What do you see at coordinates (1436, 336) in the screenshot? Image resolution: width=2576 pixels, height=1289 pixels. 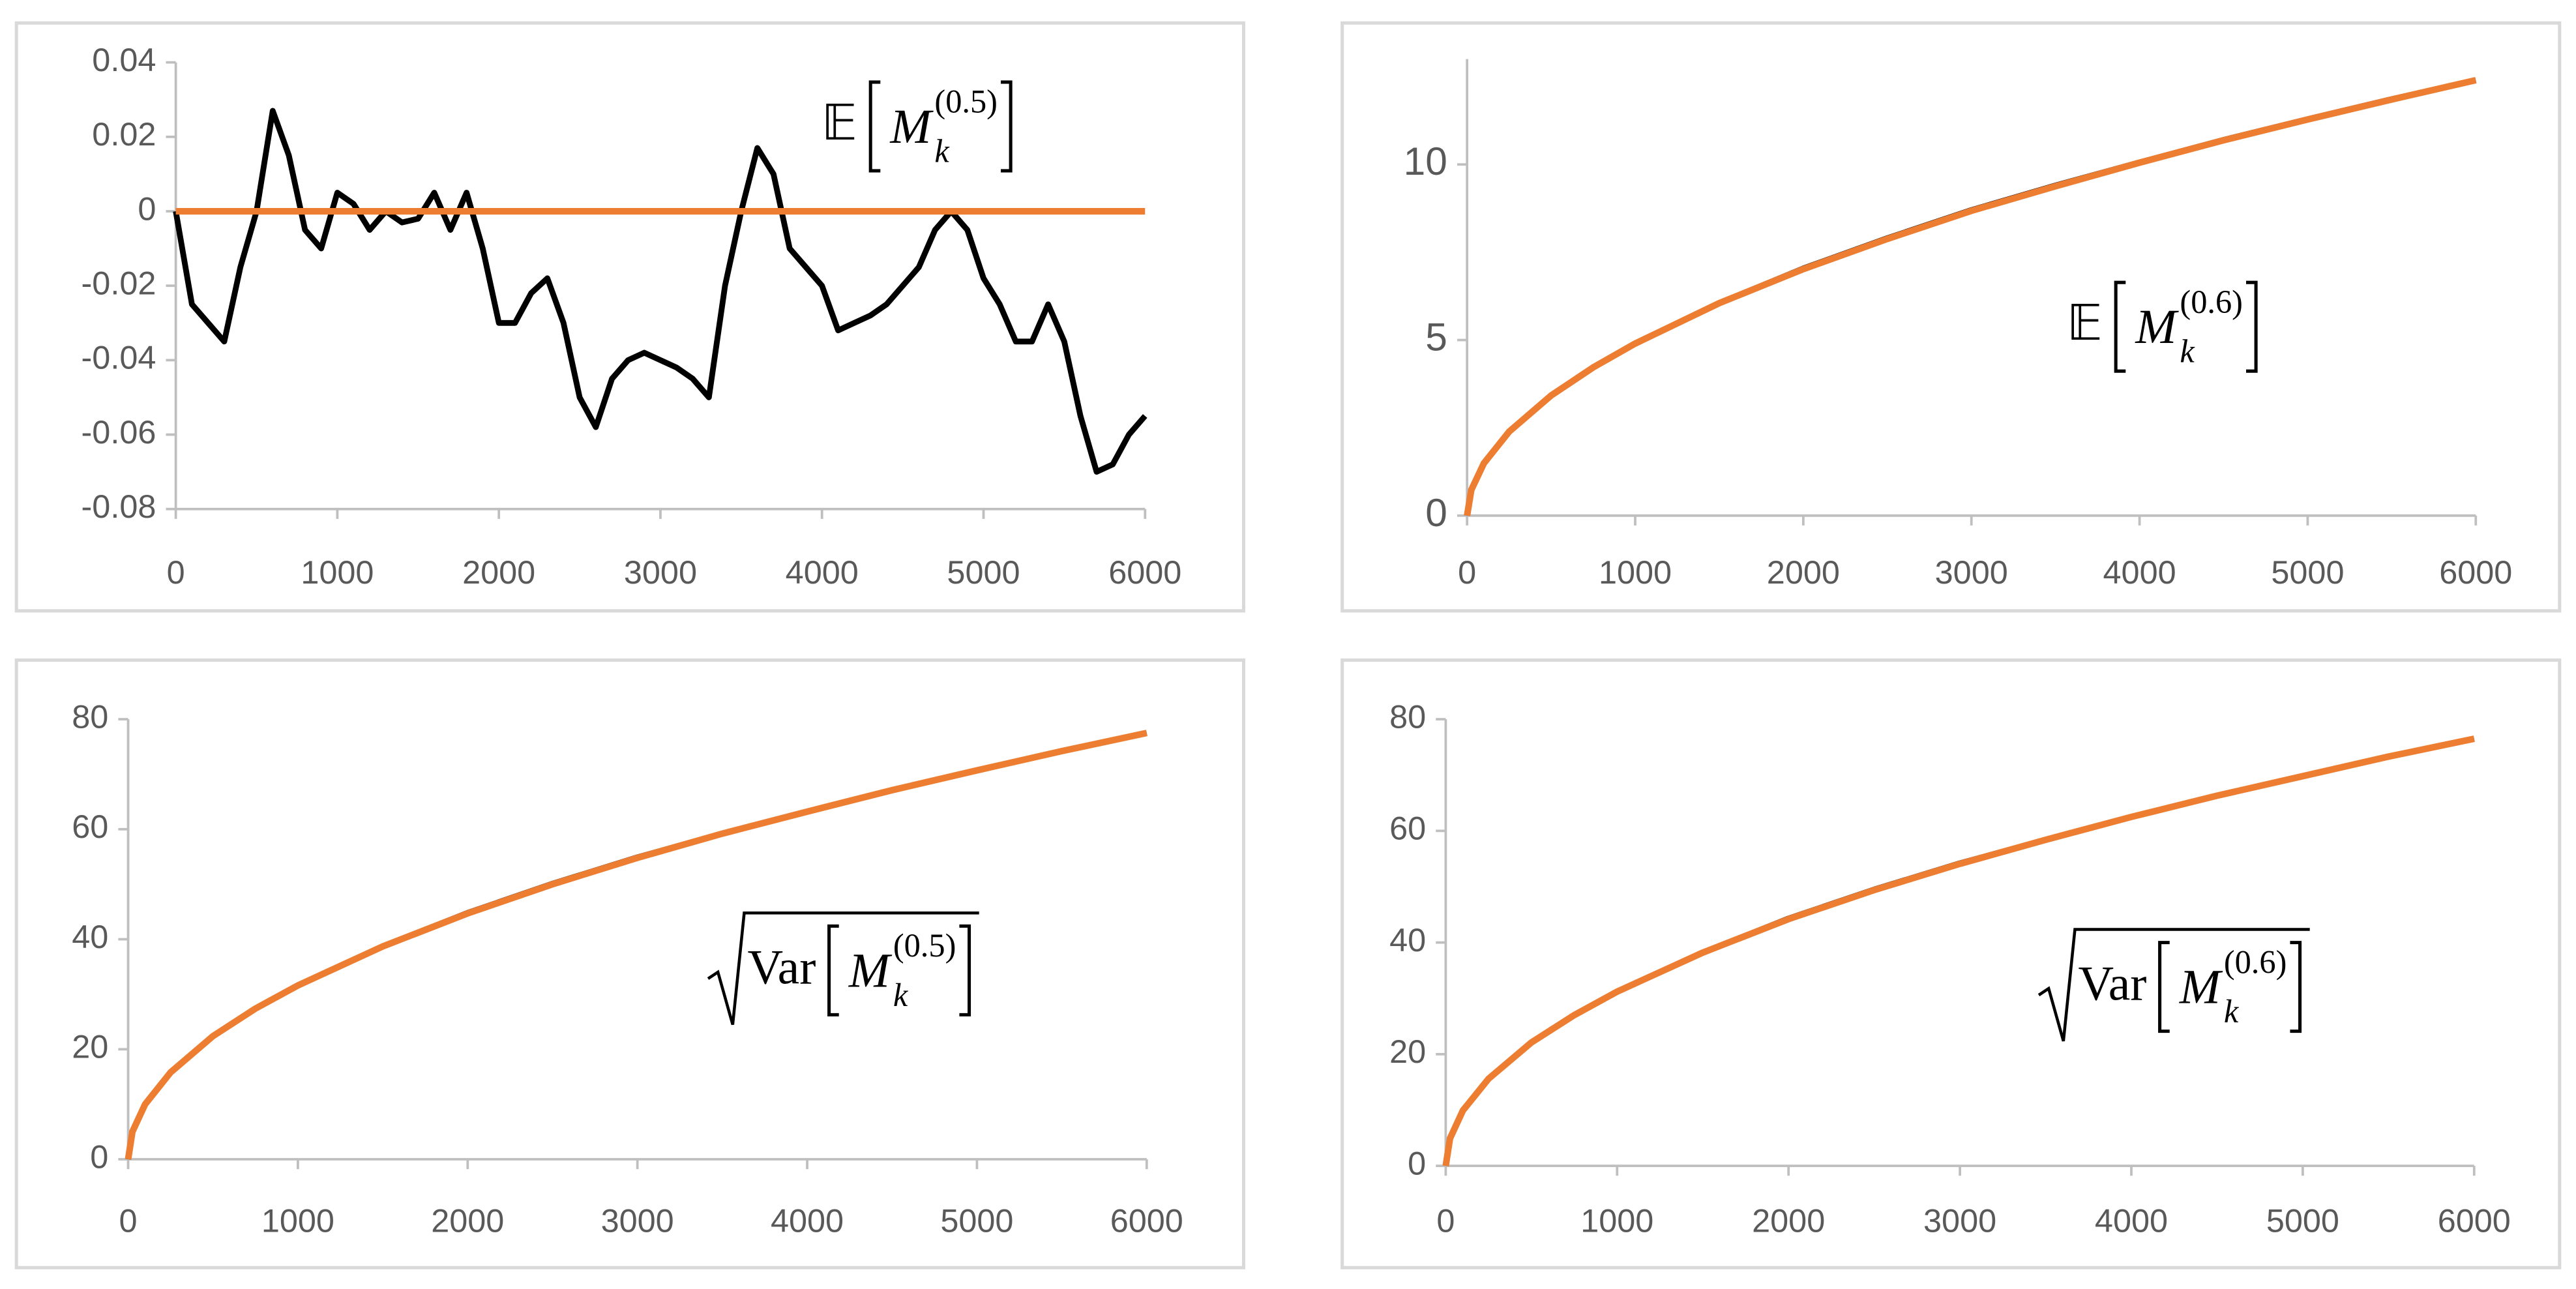 I see `y-tick-label: 5` at bounding box center [1436, 336].